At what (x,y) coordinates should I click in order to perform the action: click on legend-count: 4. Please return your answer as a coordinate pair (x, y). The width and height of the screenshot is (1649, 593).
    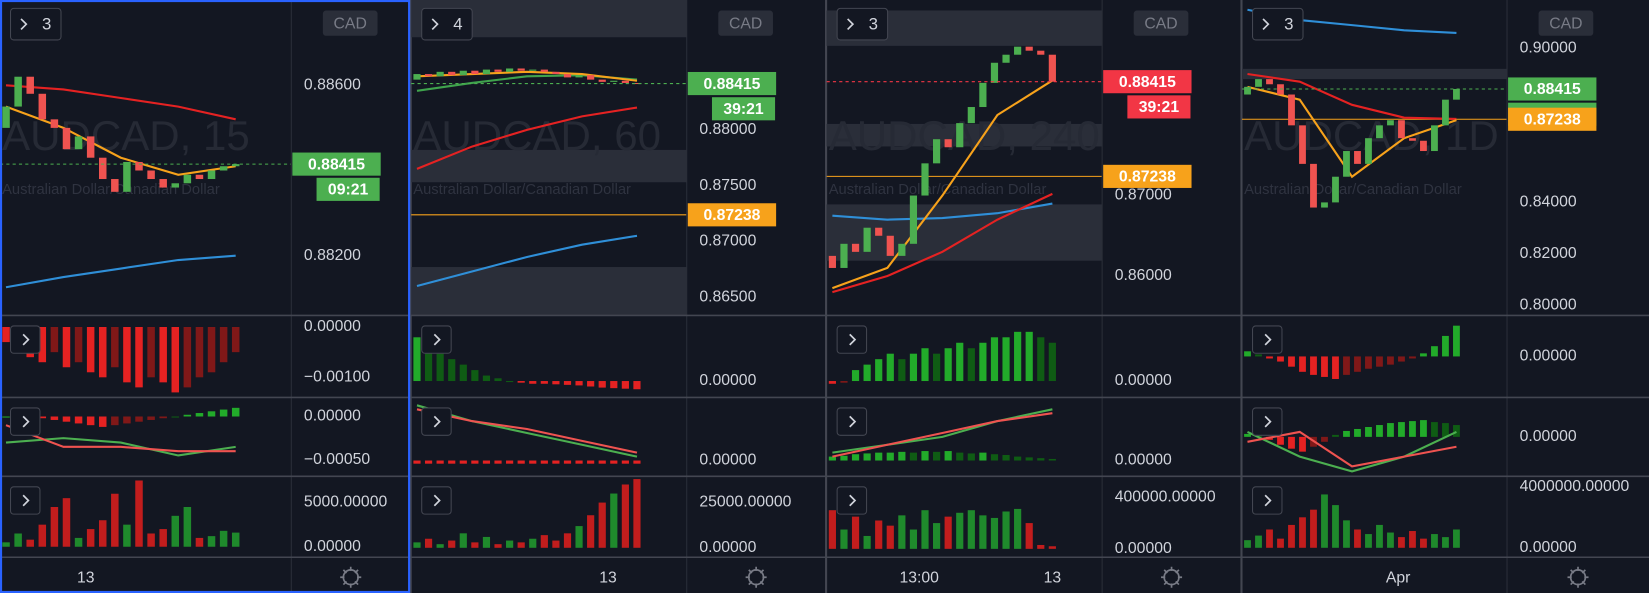
    Looking at the image, I should click on (457, 24).